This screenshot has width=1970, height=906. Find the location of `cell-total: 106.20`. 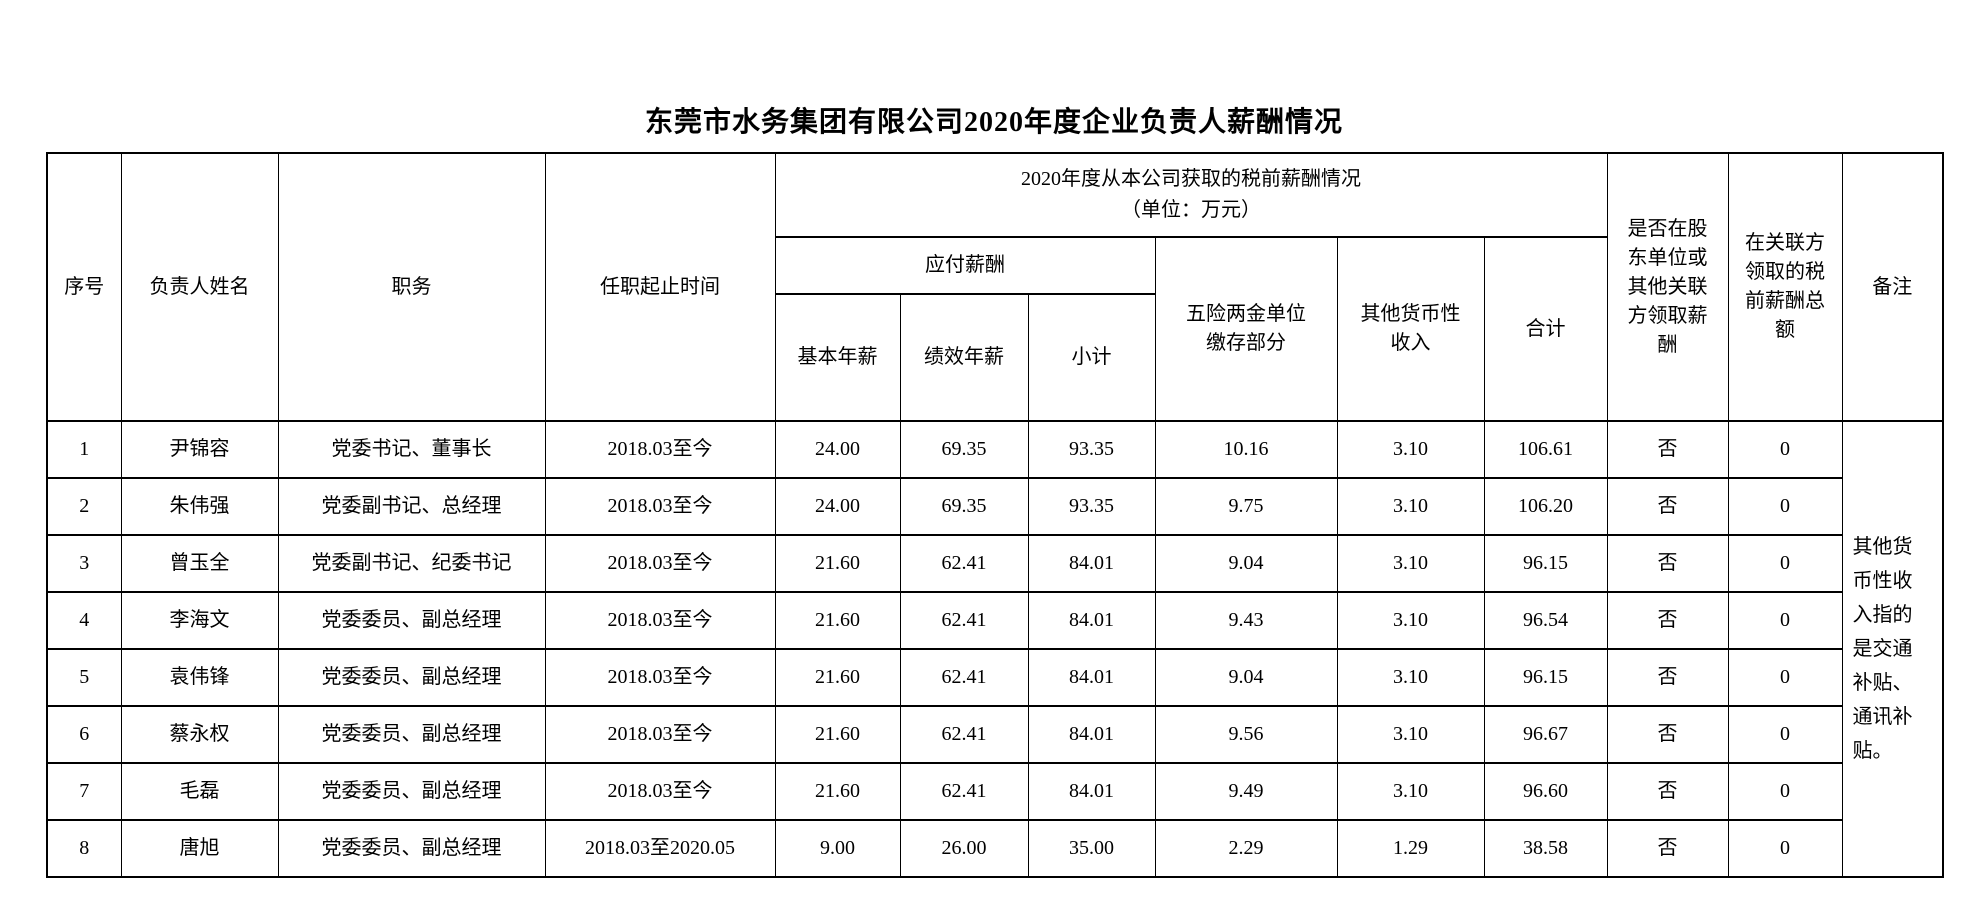

cell-total: 106.20 is located at coordinates (1545, 506).